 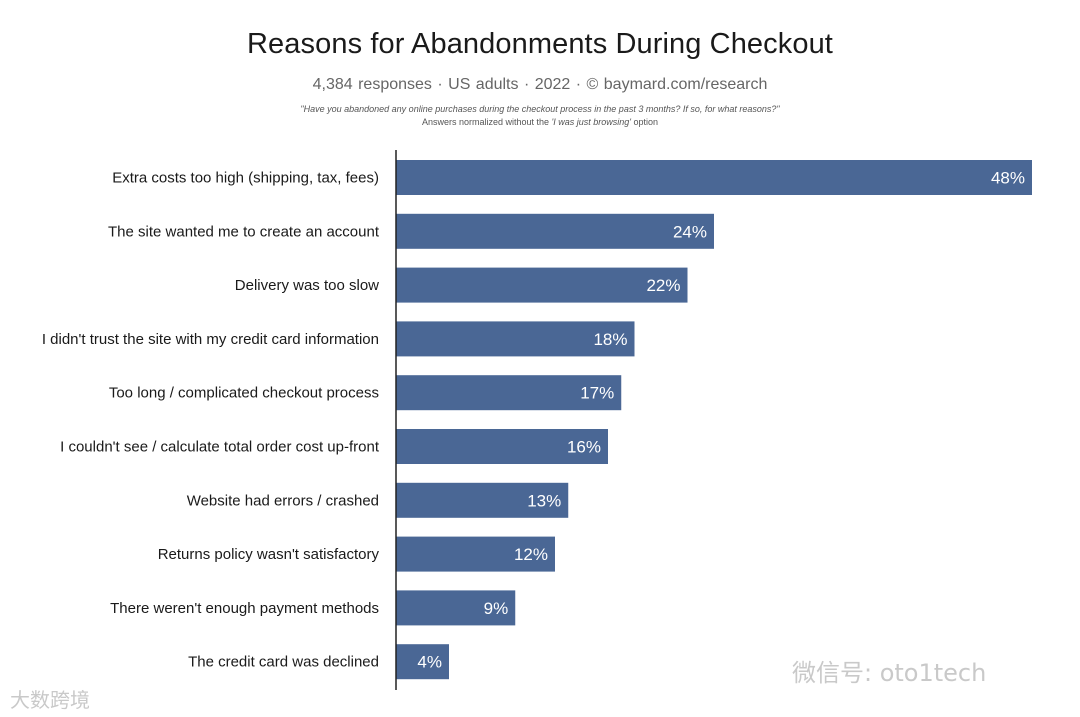 I want to click on chart-title: Reasons for Abandonments During Checkout, so click(x=540, y=44).